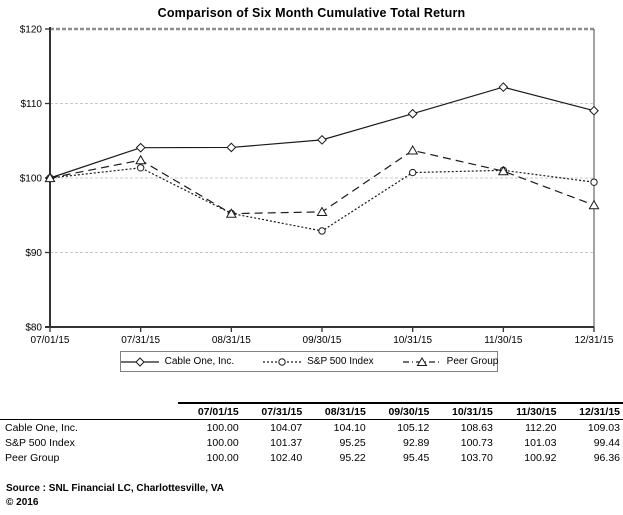  Describe the element at coordinates (31, 30) in the screenshot. I see `svg-text: $120` at that location.